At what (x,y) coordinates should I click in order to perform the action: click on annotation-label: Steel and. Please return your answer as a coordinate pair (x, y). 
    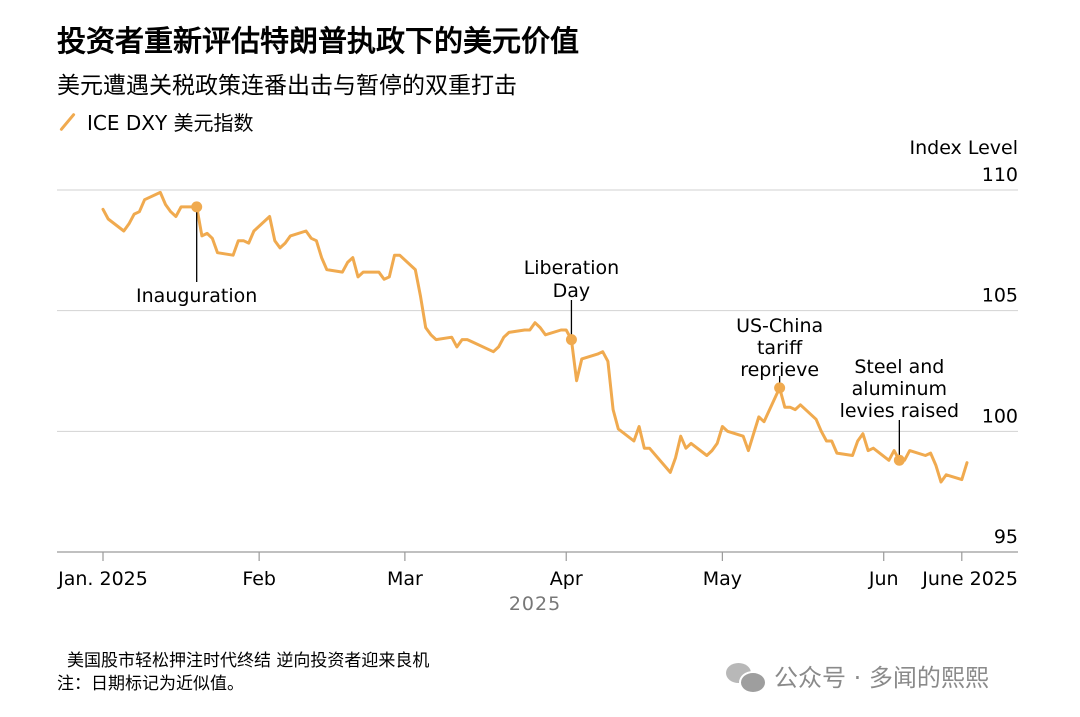
    Looking at the image, I should click on (899, 367).